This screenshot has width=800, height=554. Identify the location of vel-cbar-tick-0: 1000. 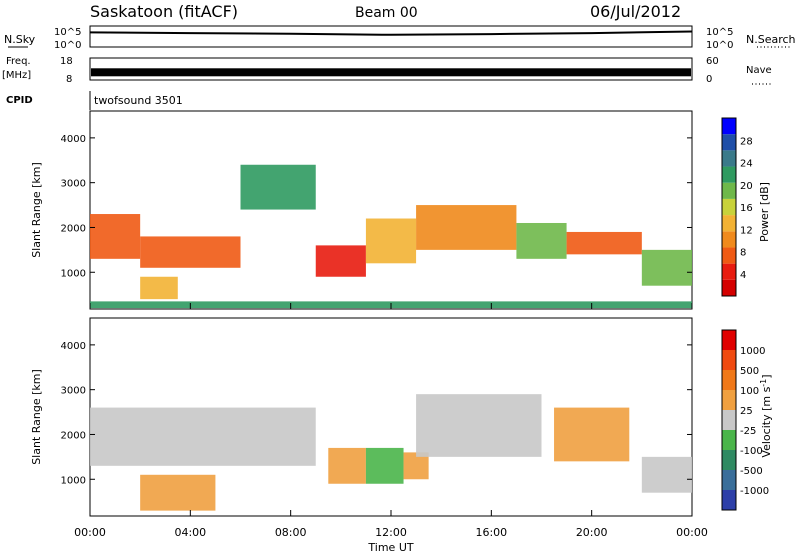
(752, 351).